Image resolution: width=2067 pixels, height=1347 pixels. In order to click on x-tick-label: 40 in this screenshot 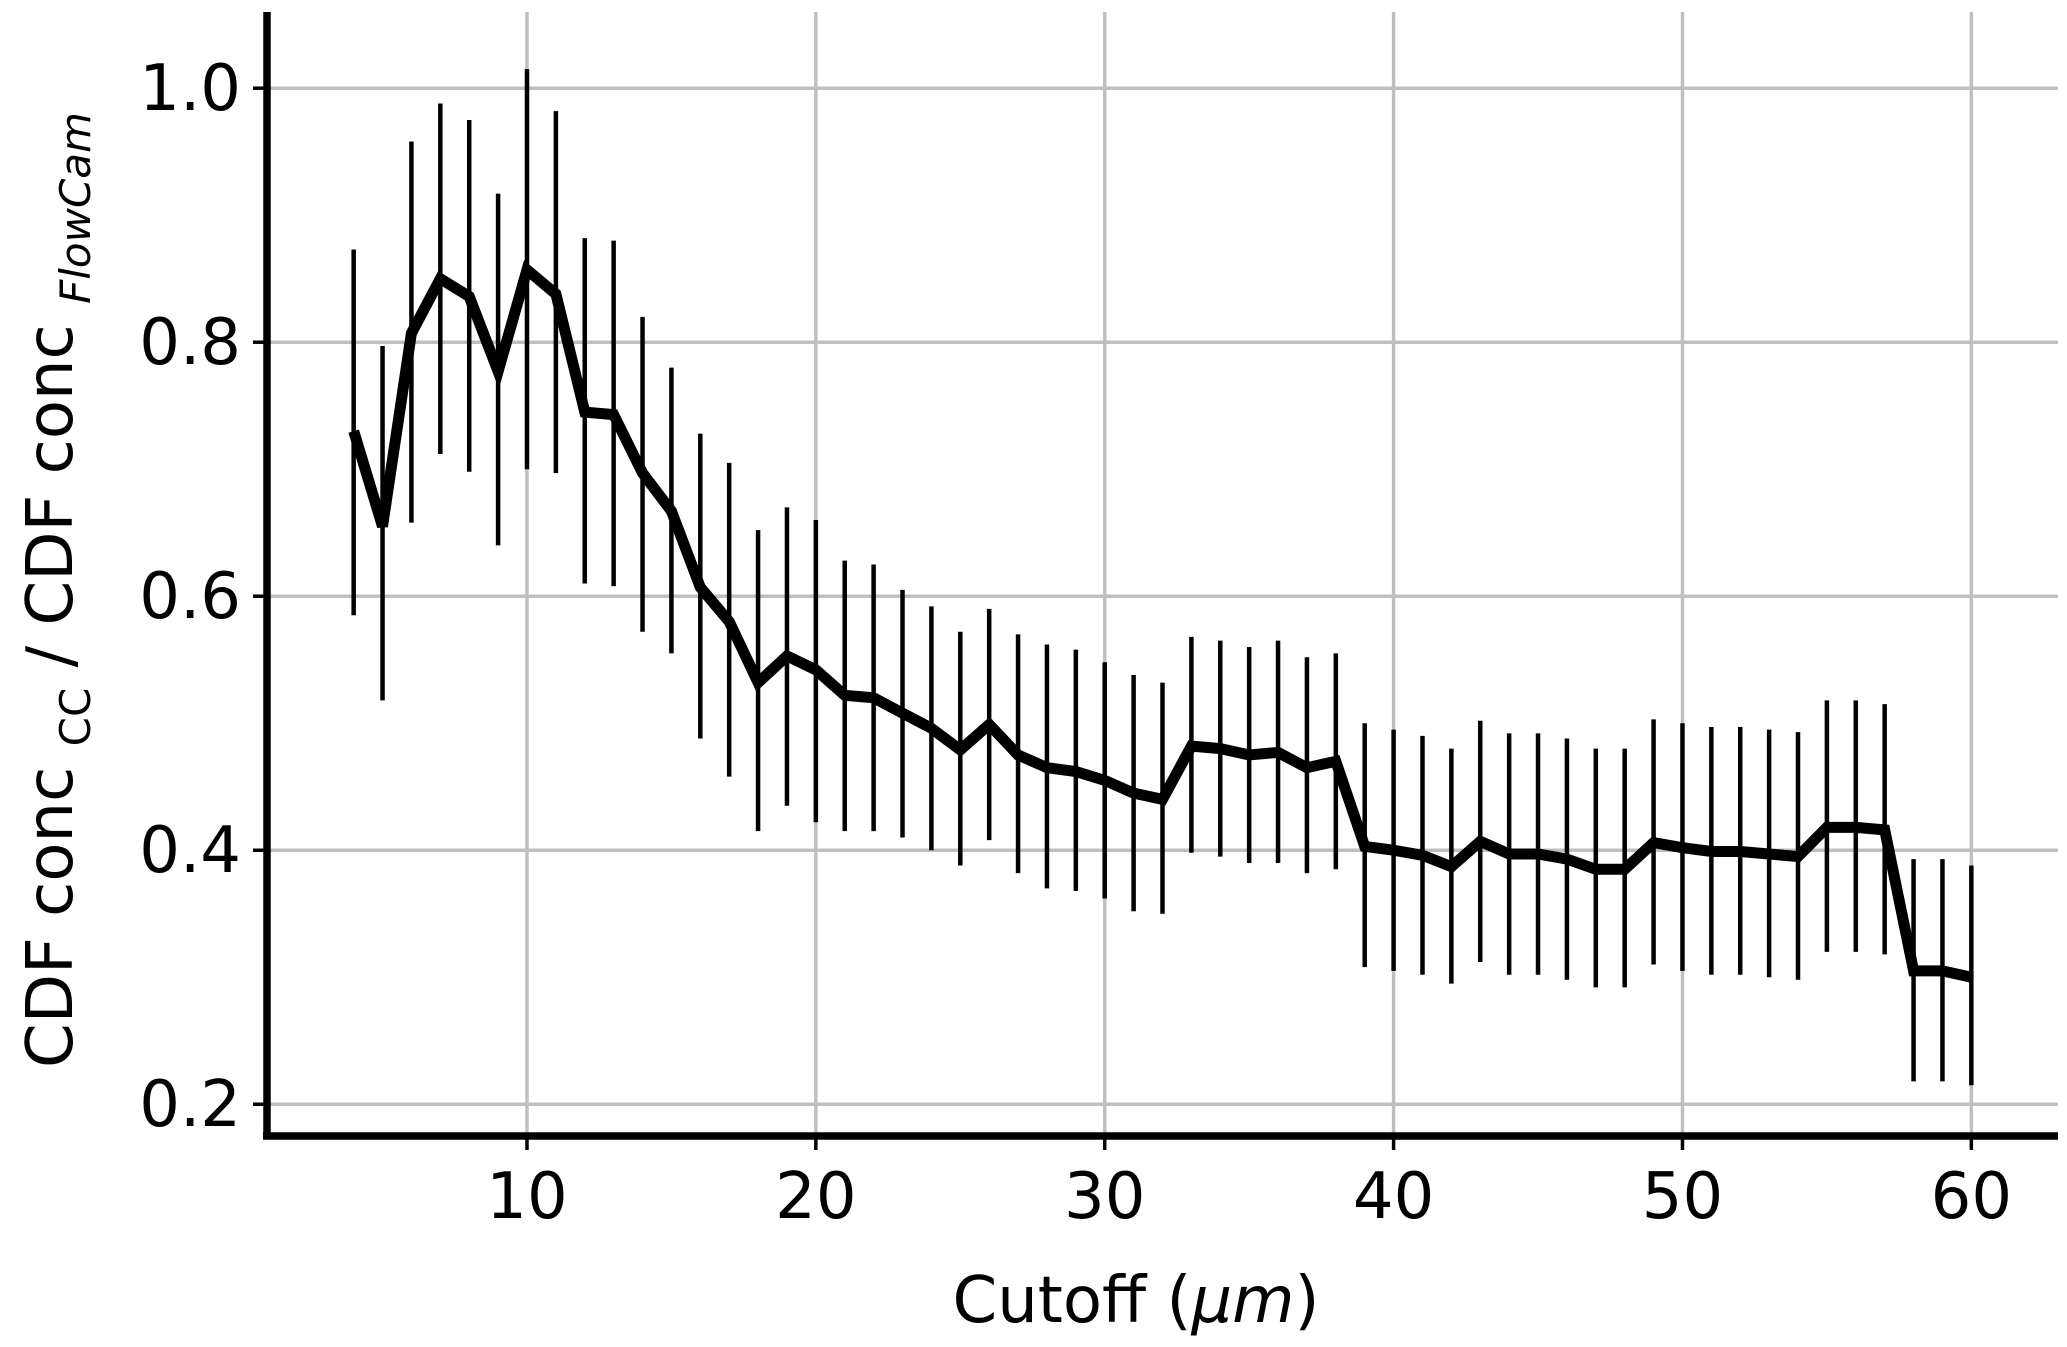, I will do `click(1393, 1197)`.